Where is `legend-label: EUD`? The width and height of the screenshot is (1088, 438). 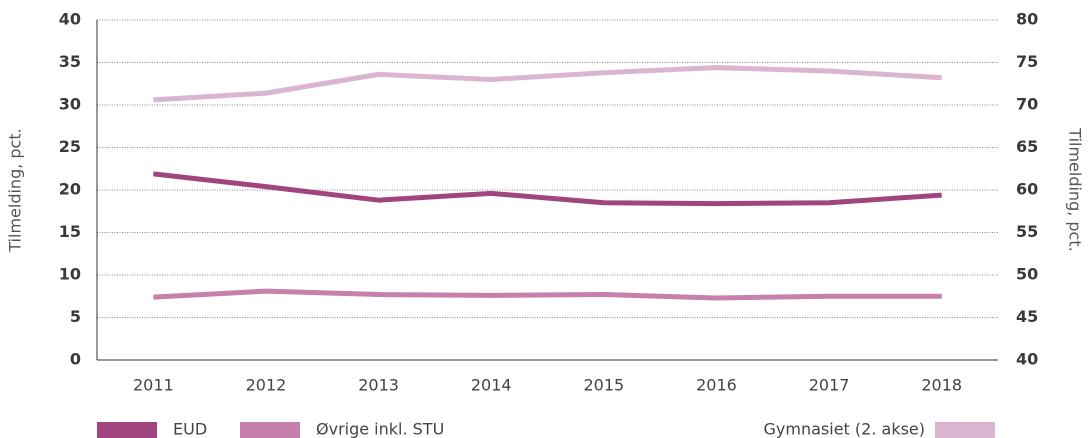 legend-label: EUD is located at coordinates (190, 429).